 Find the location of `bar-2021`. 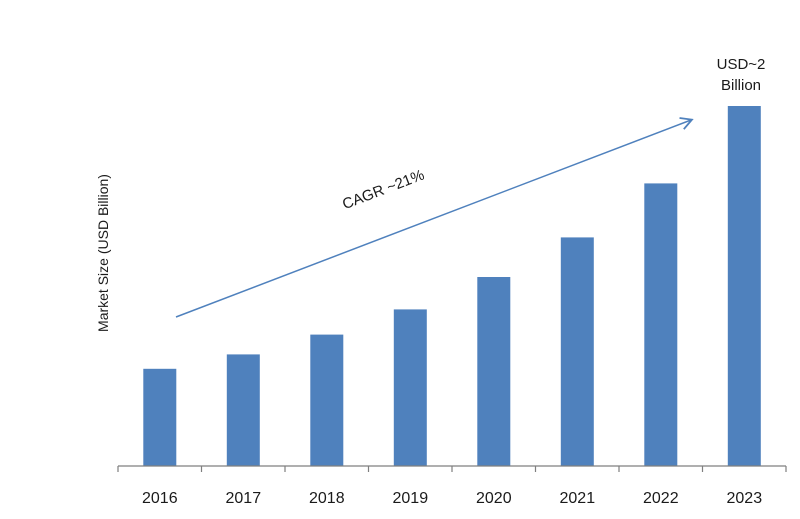

bar-2021 is located at coordinates (577, 351).